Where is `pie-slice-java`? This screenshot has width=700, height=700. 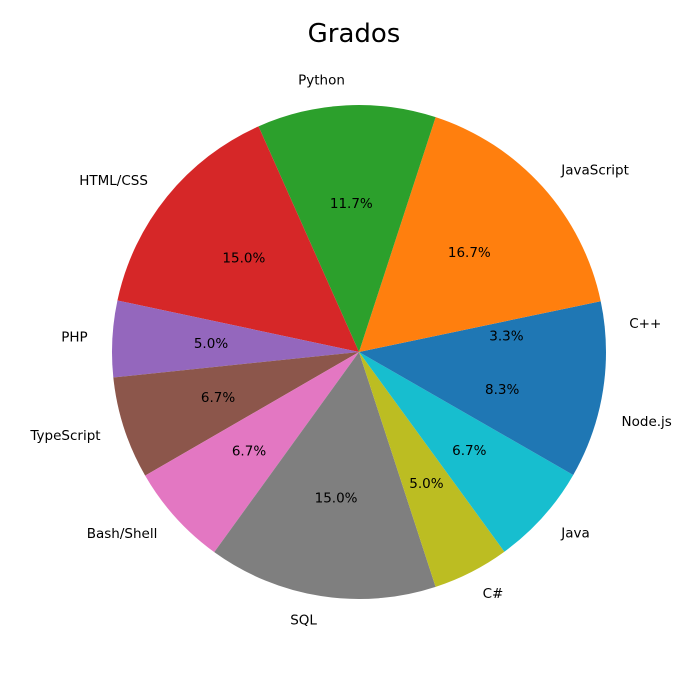 pie-slice-java is located at coordinates (466, 452).